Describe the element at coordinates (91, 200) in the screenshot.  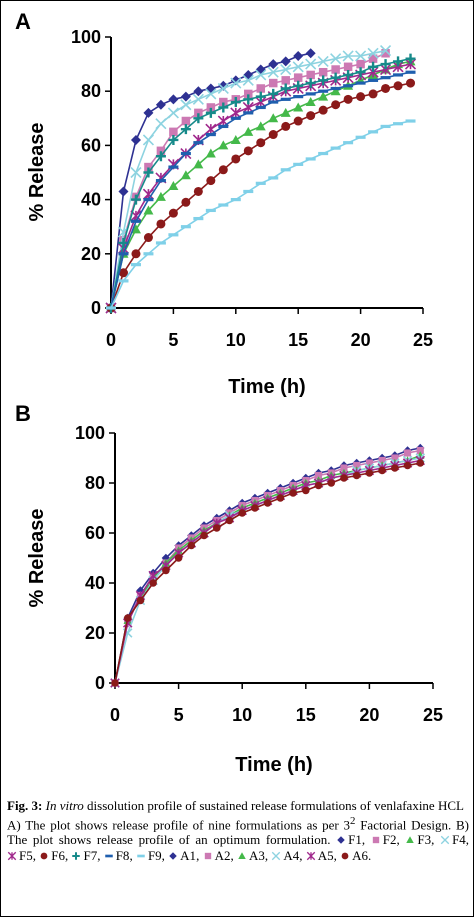
I see `y-tick-label: 40` at that location.